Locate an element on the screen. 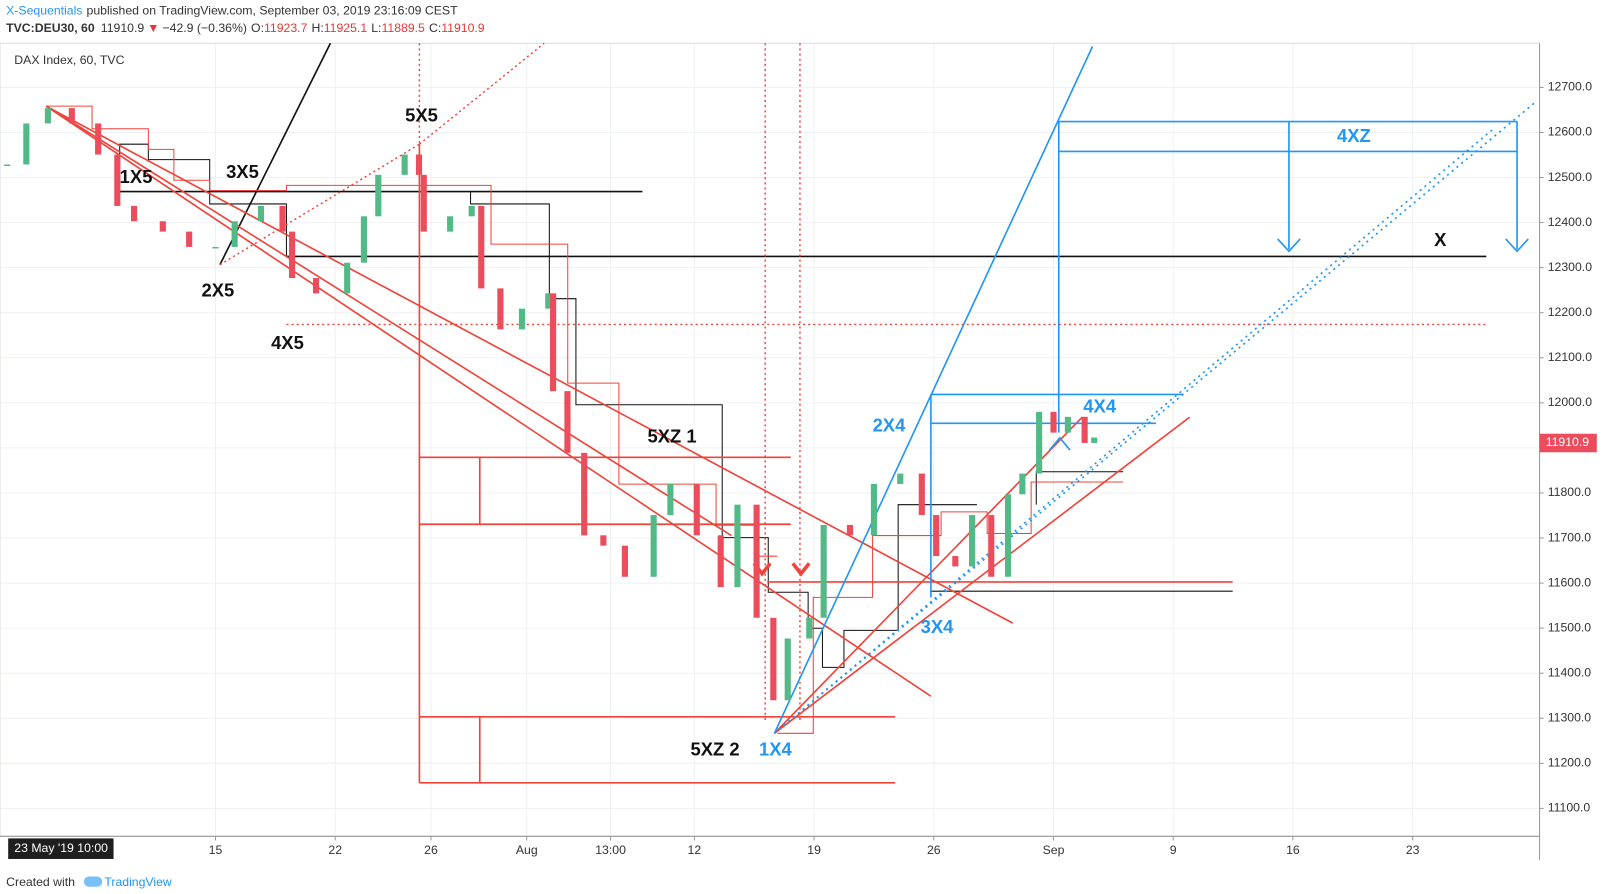 Image resolution: width=1604 pixels, height=894 pixels. x-tick-label: 15 is located at coordinates (216, 850).